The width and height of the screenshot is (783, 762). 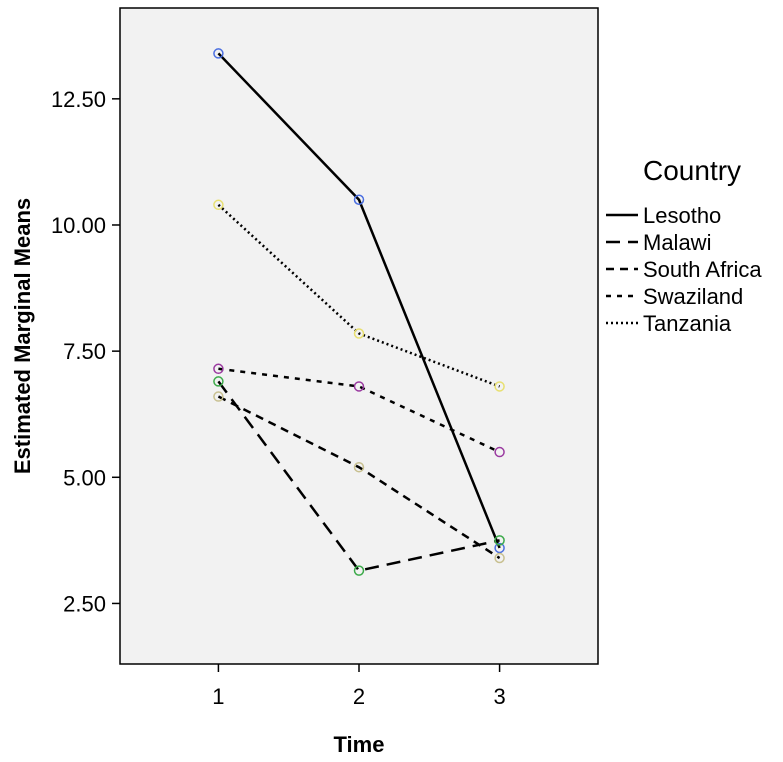 I want to click on y-axis: 2.50 5.00 7.50 10.00 12.50, so click(x=85, y=351).